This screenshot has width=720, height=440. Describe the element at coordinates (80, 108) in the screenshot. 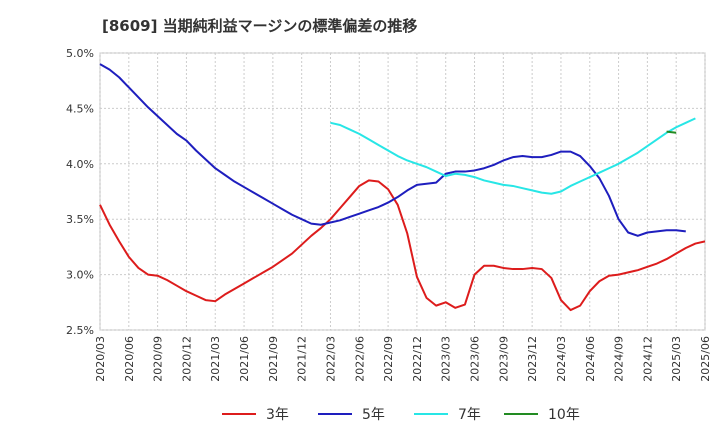

I see `y-tick-label: 4.5%` at that location.